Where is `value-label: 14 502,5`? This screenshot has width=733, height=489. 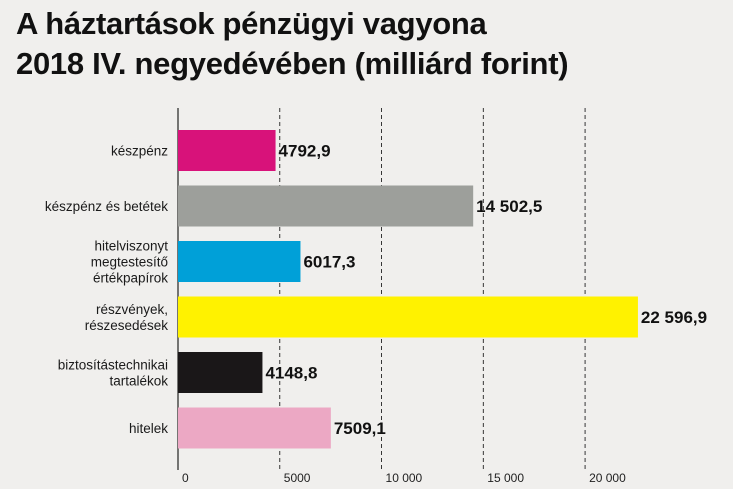
value-label: 14 502,5 is located at coordinates (509, 206).